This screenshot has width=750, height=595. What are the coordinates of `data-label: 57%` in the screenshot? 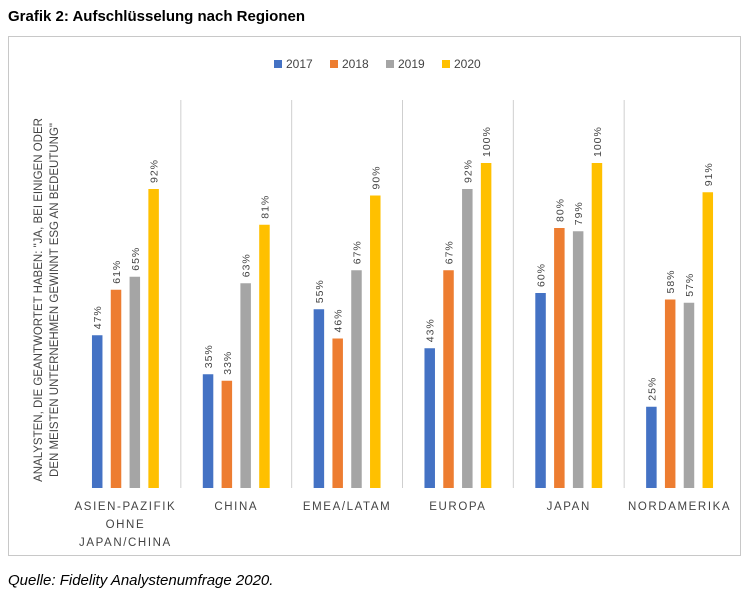 It's located at (690, 285).